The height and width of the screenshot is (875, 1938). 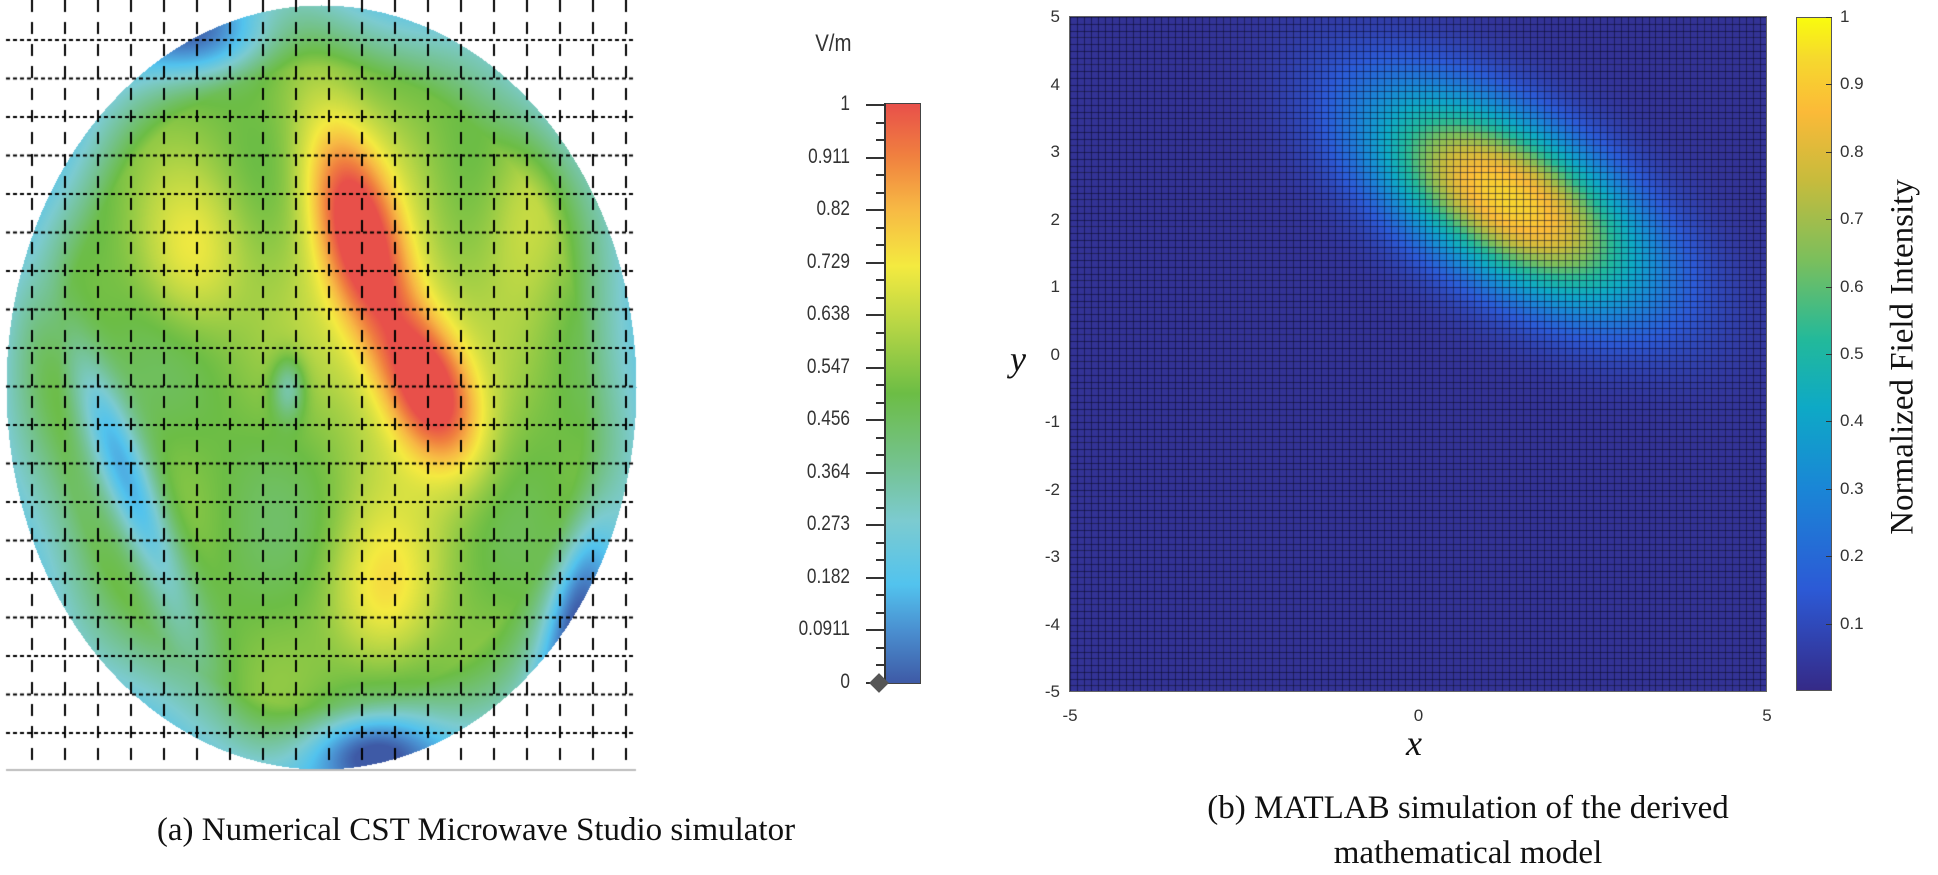 What do you see at coordinates (1018, 359) in the screenshot?
I see `y-axis-label: y` at bounding box center [1018, 359].